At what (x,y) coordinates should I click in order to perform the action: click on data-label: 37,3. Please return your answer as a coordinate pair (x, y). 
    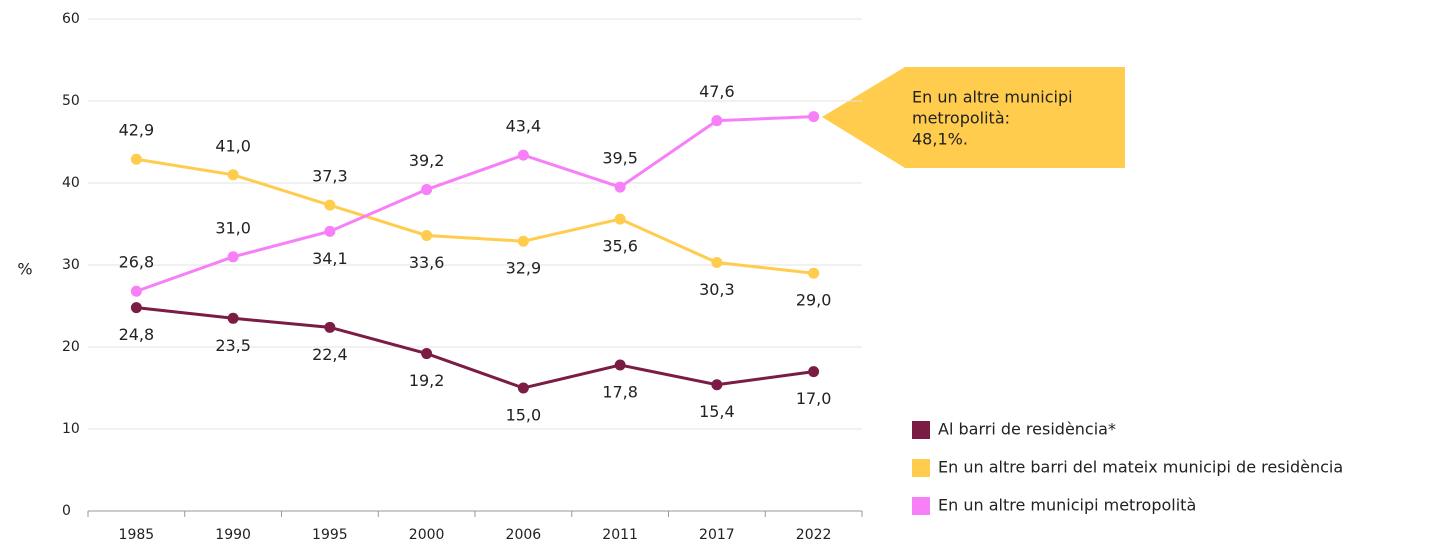
    Looking at the image, I should click on (330, 176).